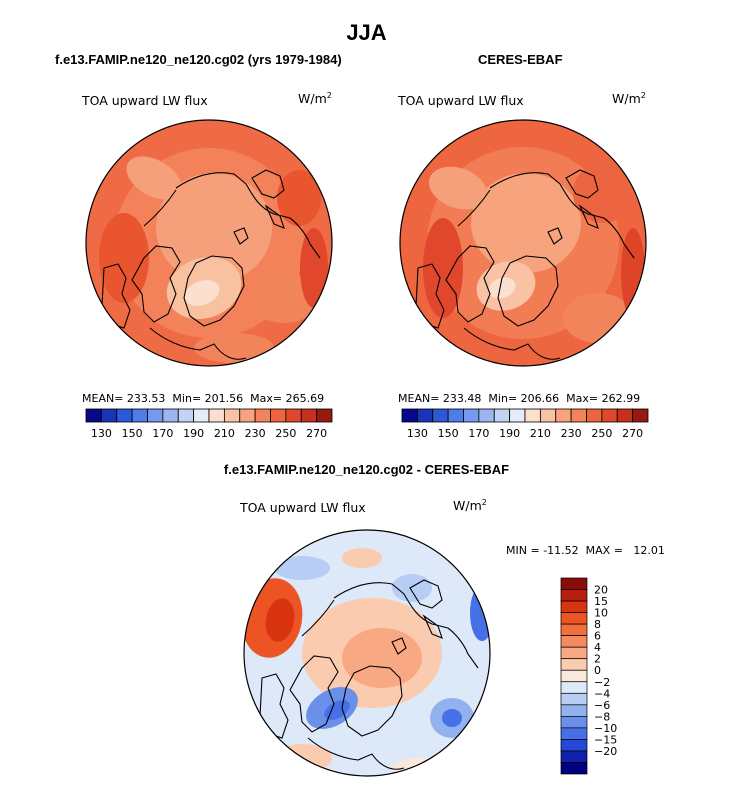 The width and height of the screenshot is (733, 789). What do you see at coordinates (582, 398) in the screenshot?
I see `panel-2-max-label: Max=` at bounding box center [582, 398].